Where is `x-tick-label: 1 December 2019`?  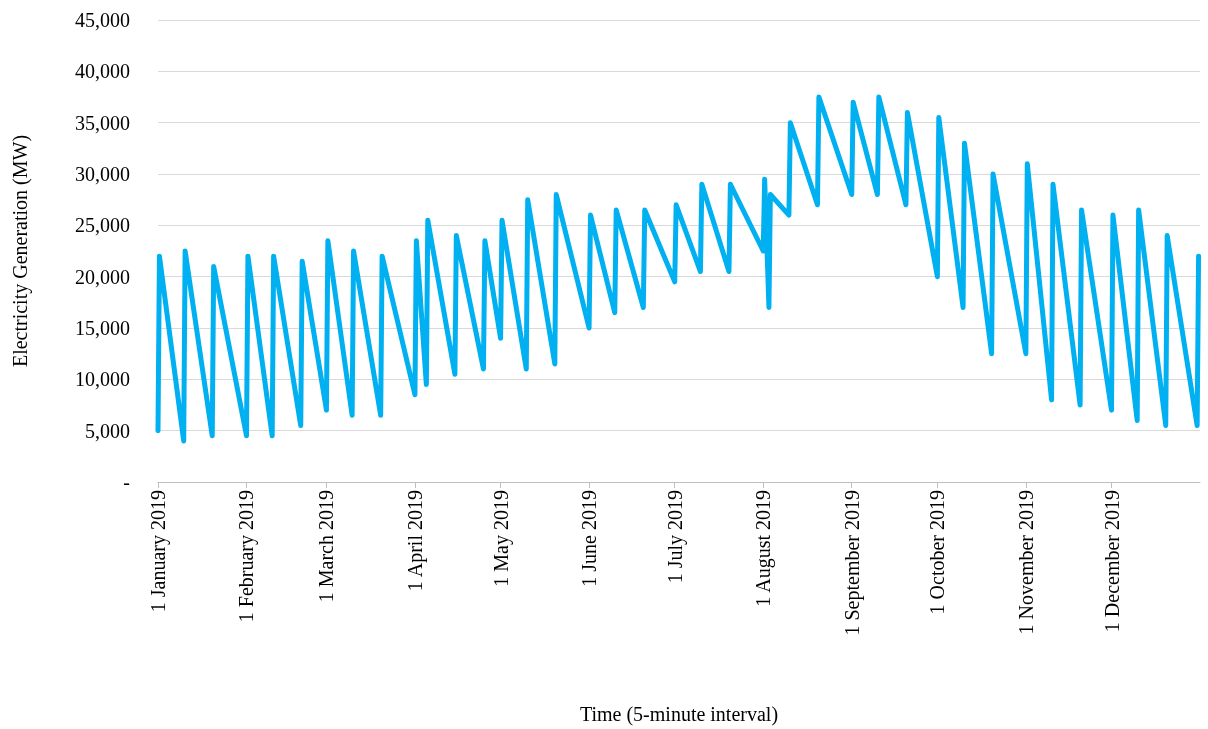 x-tick-label: 1 December 2019 is located at coordinates (1111, 561).